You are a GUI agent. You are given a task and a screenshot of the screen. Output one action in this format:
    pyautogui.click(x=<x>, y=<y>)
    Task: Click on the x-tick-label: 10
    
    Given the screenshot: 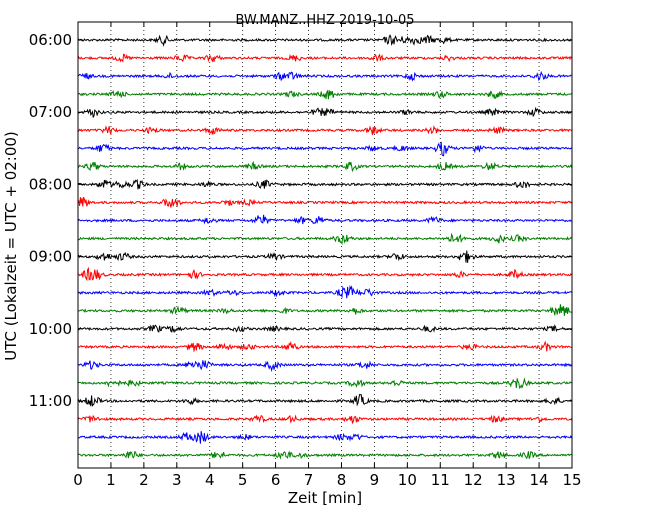 What is the action you would take?
    pyautogui.click(x=407, y=480)
    